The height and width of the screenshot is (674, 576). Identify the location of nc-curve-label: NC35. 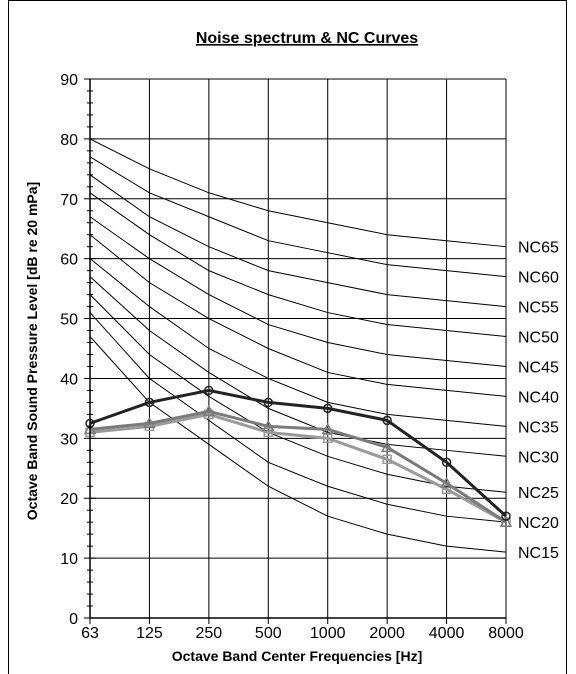
(538, 427).